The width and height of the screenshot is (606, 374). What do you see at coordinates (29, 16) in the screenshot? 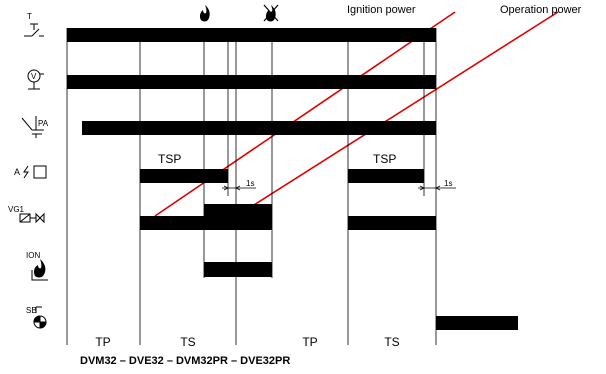
I see `thermostat-label: T` at bounding box center [29, 16].